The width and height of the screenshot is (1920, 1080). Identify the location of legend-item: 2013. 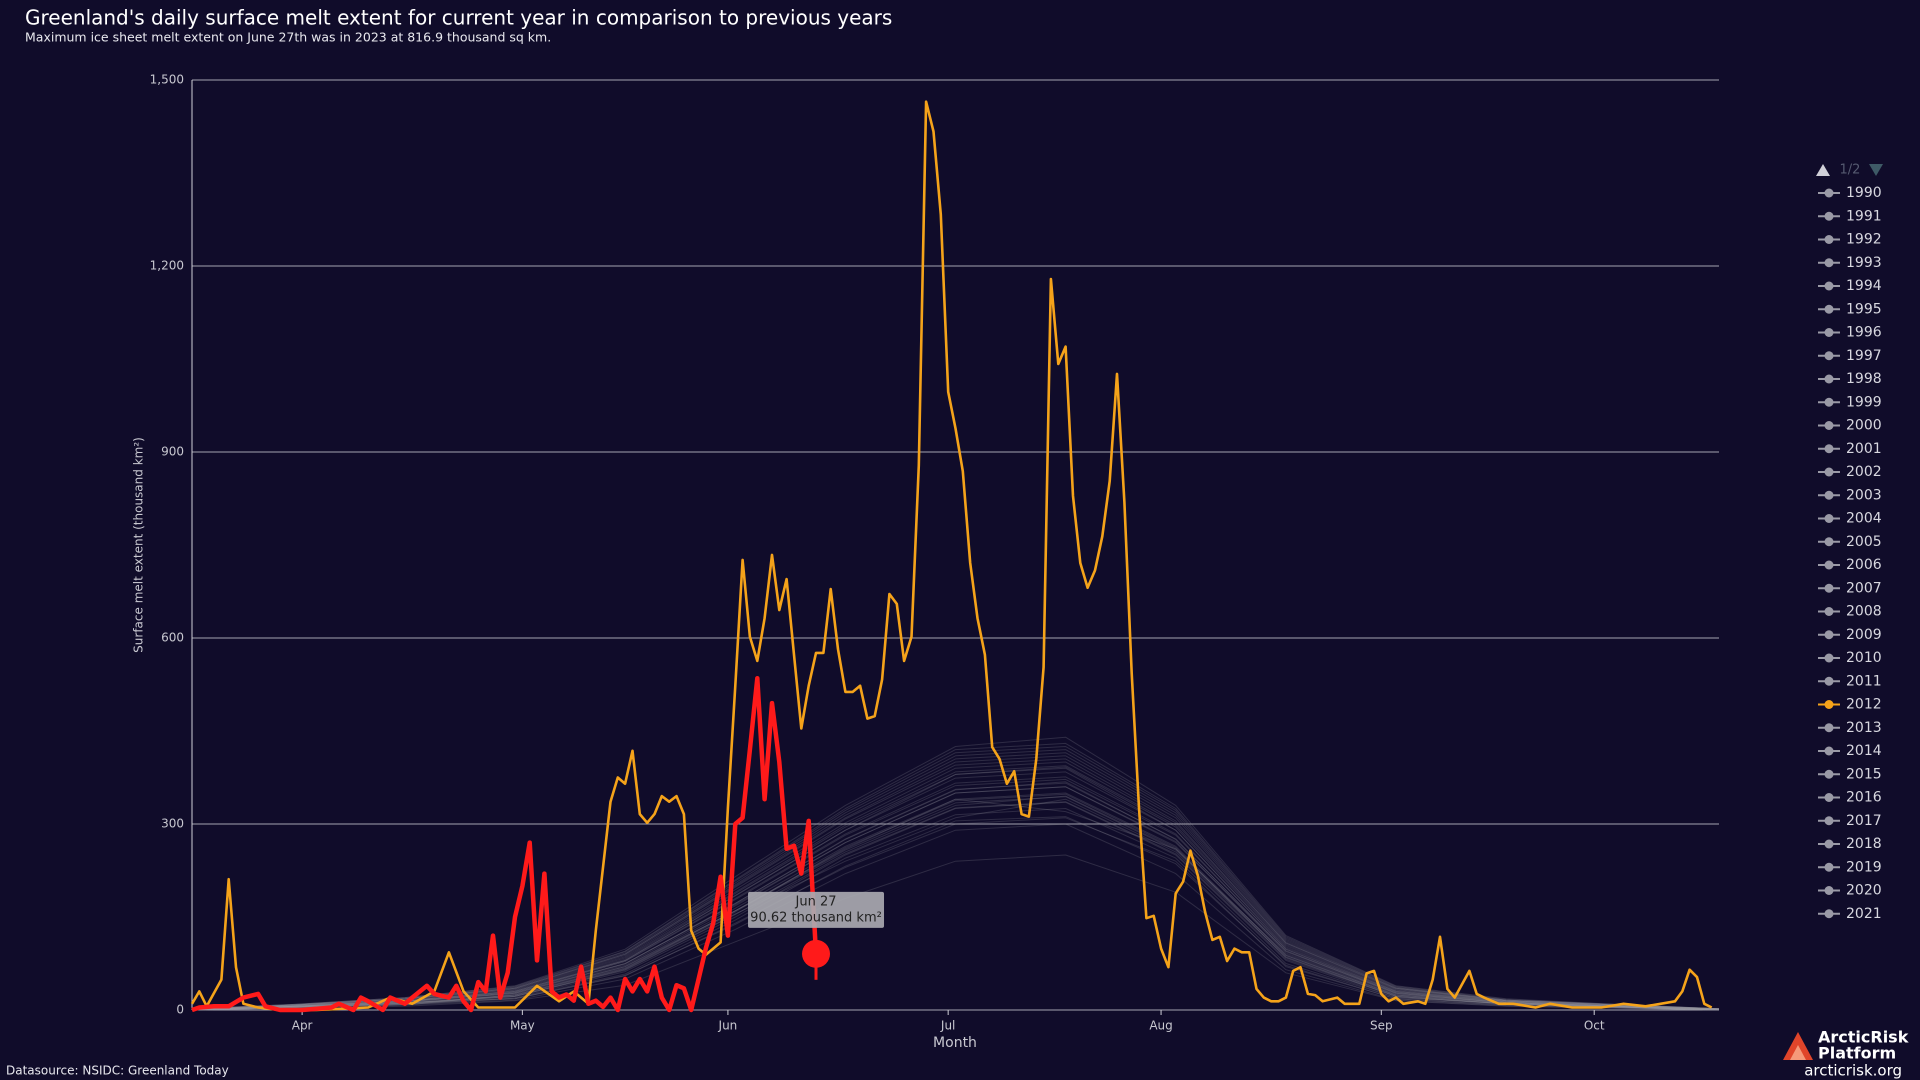
(1850, 728).